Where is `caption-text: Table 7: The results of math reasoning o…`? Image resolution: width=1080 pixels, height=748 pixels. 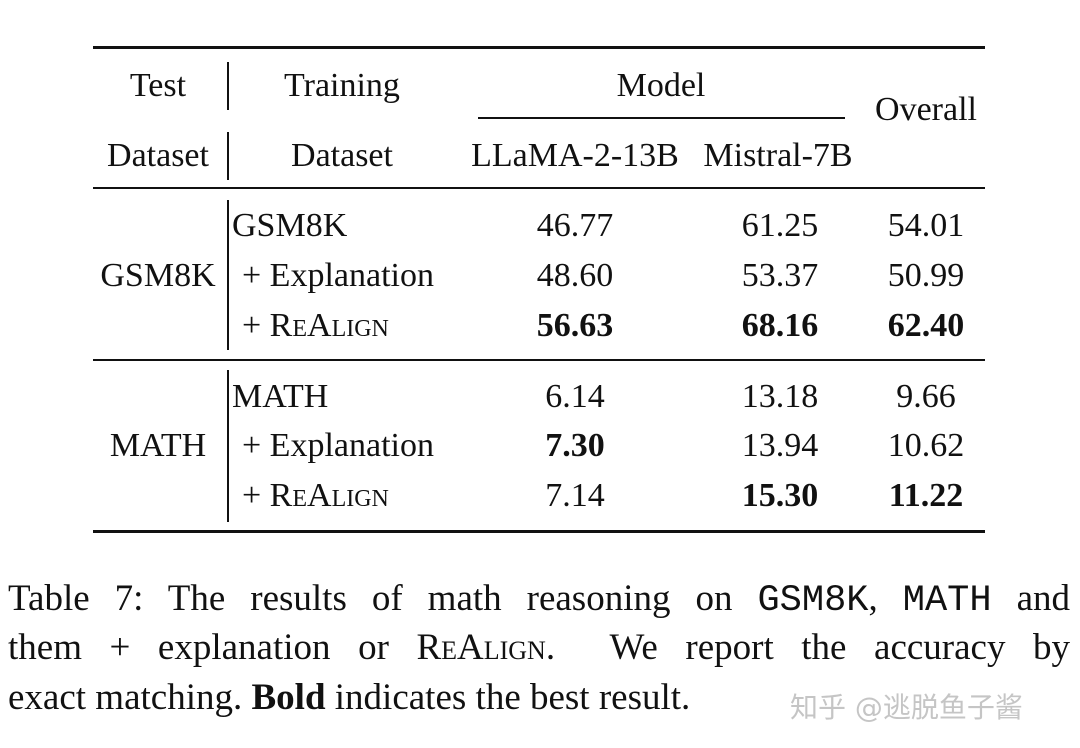 caption-text: Table 7: The results of math reasoning o… is located at coordinates (383, 598).